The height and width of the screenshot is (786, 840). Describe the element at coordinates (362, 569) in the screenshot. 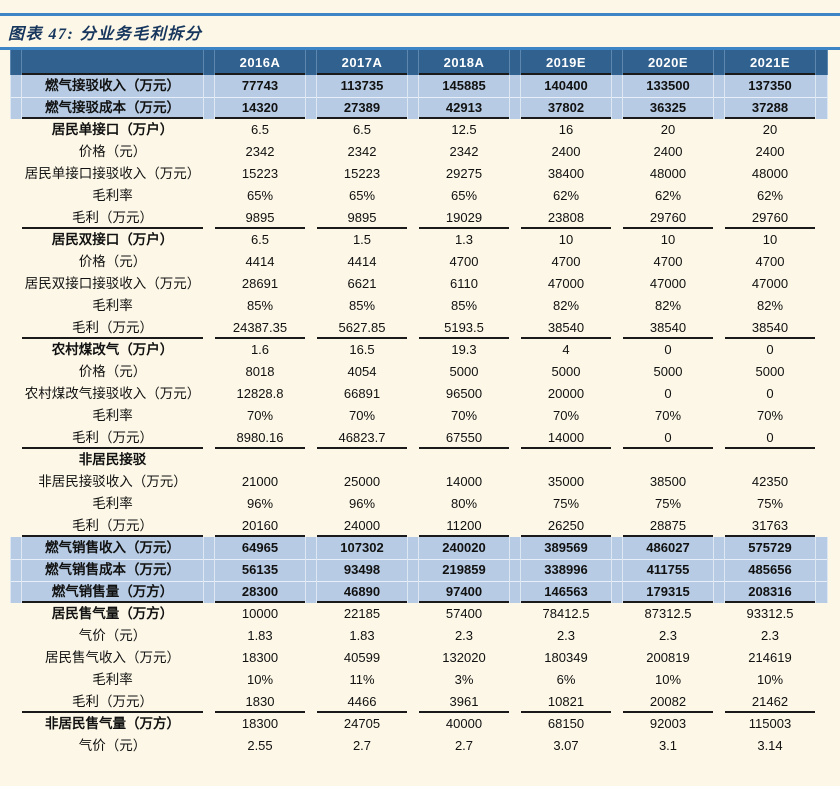

I see `value-cell: 93498` at that location.